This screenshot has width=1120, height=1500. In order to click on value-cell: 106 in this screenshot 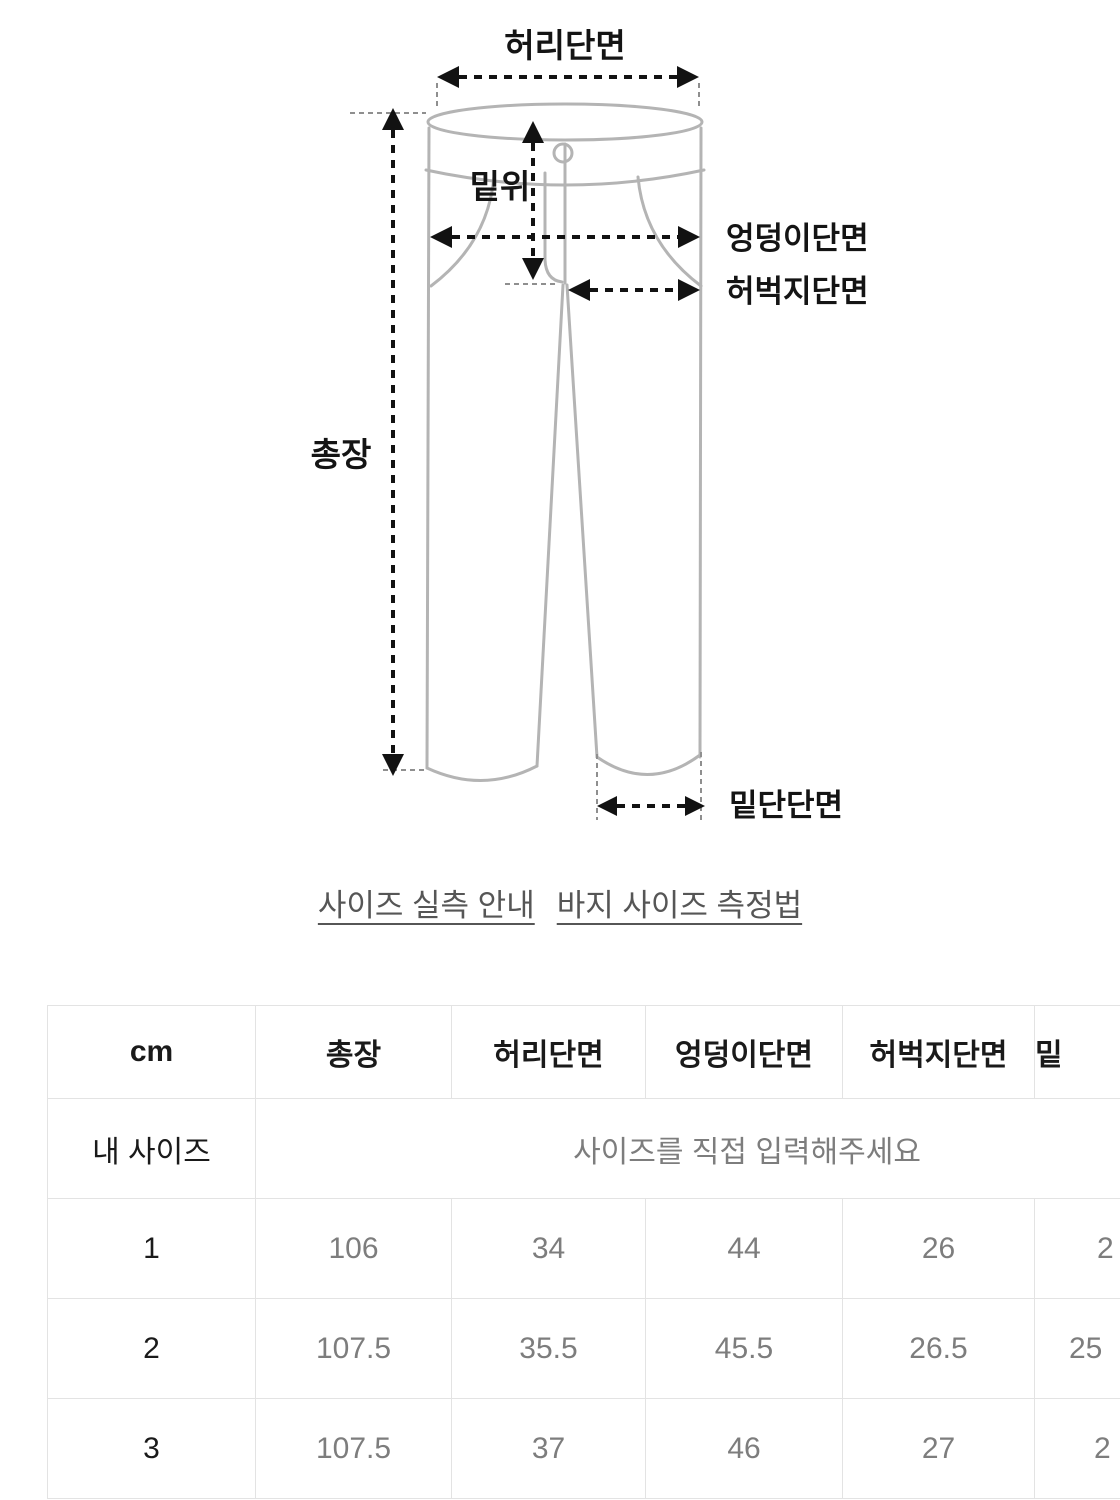, I will do `click(353, 1248)`.